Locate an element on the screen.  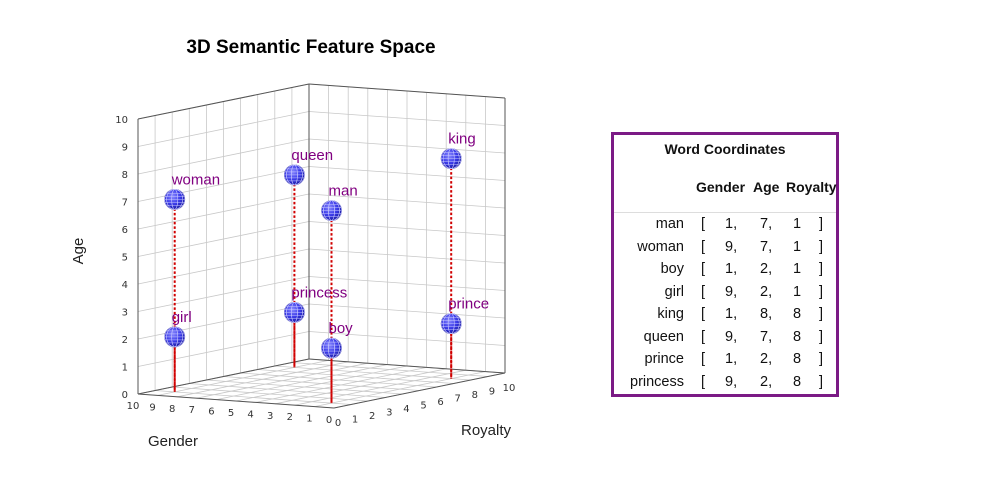
cell-word: man is located at coordinates (669, 224).